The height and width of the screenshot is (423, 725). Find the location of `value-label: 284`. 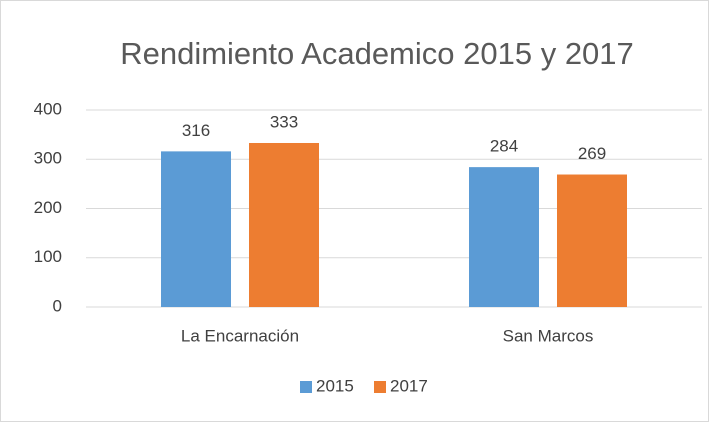

value-label: 284 is located at coordinates (504, 146).